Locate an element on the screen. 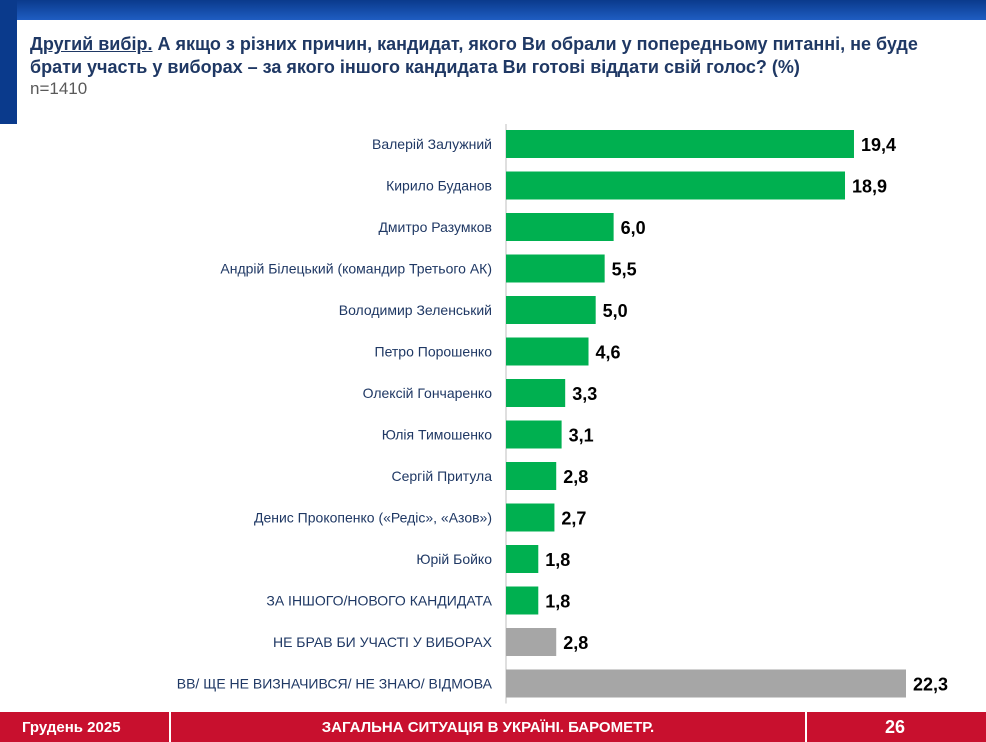  category-label: Володимир Зеленський is located at coordinates (415, 310).